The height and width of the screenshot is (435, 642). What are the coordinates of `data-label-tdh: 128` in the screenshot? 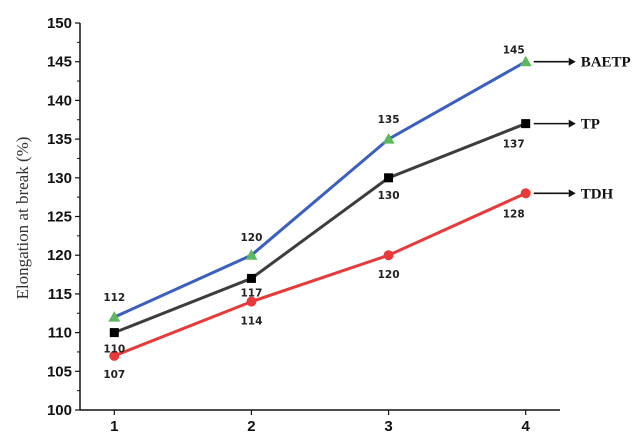 It's located at (514, 214).